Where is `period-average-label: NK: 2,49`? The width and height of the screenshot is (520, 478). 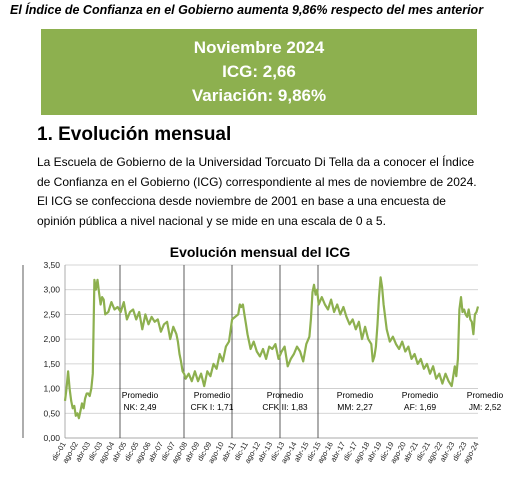
period-average-label: NK: 2,49 is located at coordinates (139, 407).